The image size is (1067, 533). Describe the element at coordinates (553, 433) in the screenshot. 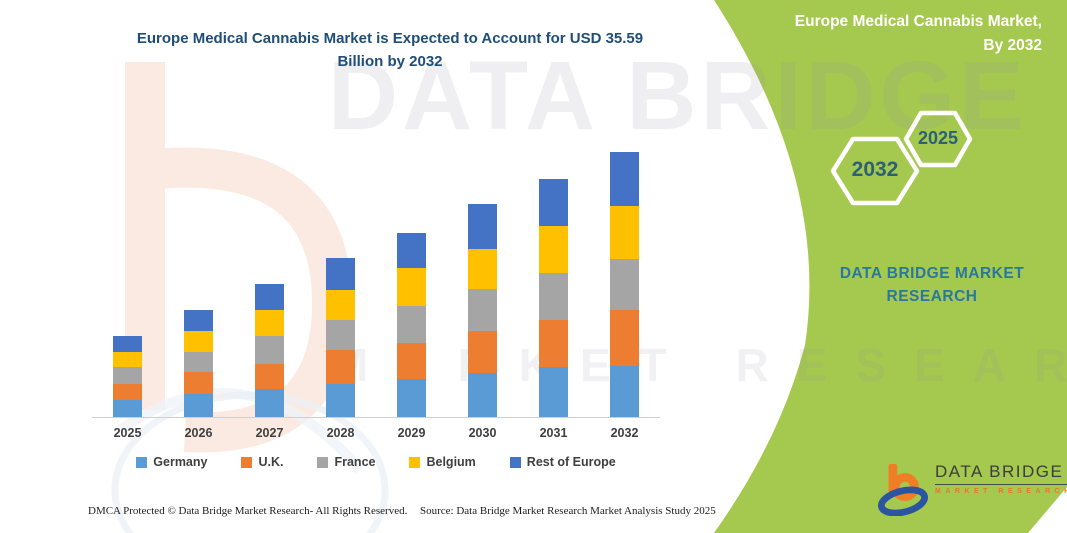

I see `tick-label-2031: 2031` at that location.